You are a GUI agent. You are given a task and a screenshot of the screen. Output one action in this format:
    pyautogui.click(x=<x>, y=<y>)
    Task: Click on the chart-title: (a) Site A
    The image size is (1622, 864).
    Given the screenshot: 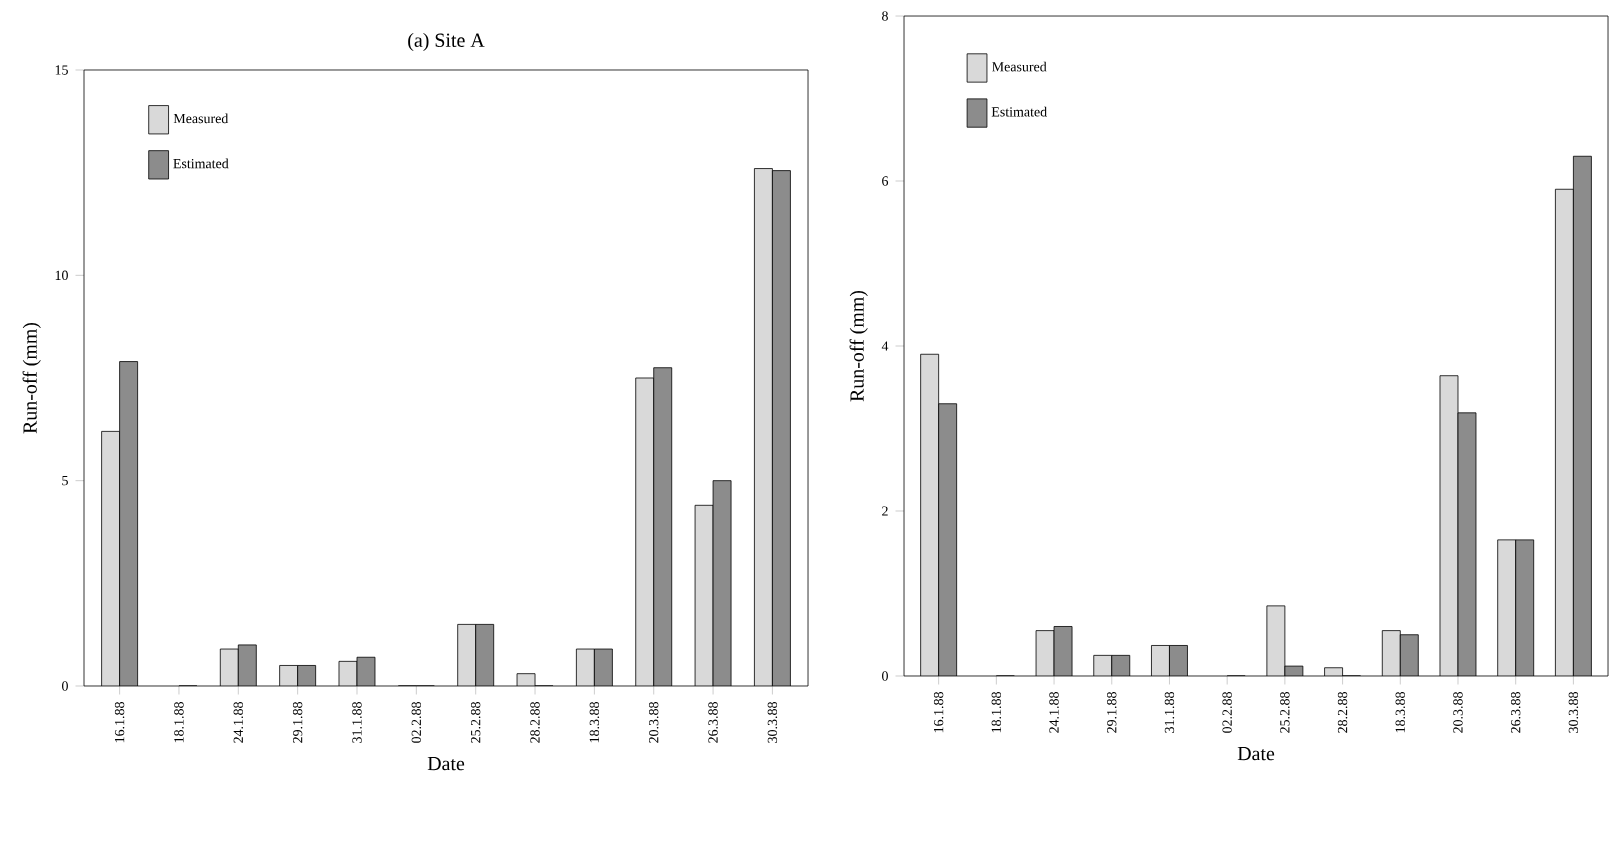 What is the action you would take?
    pyautogui.click(x=446, y=42)
    